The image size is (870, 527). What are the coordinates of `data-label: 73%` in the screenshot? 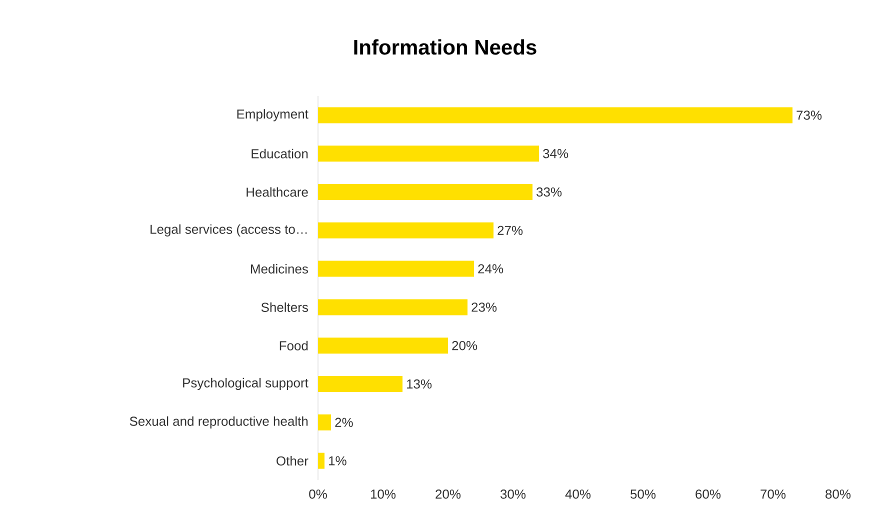 It's located at (809, 115).